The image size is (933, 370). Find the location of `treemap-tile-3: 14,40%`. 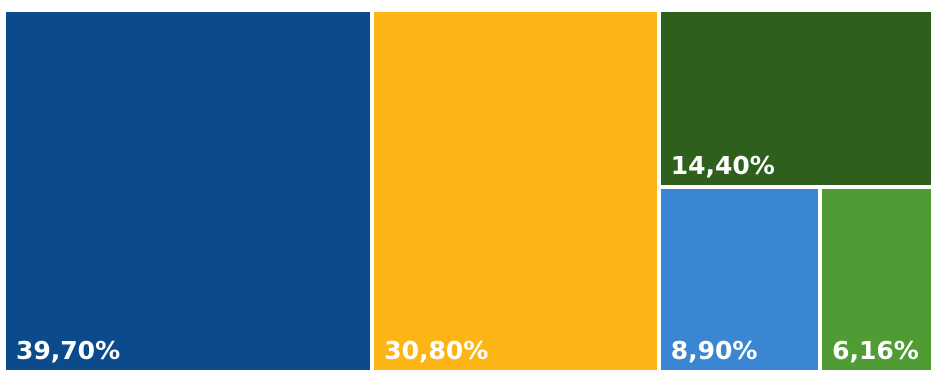

treemap-tile-3: 14,40% is located at coordinates (795, 99).